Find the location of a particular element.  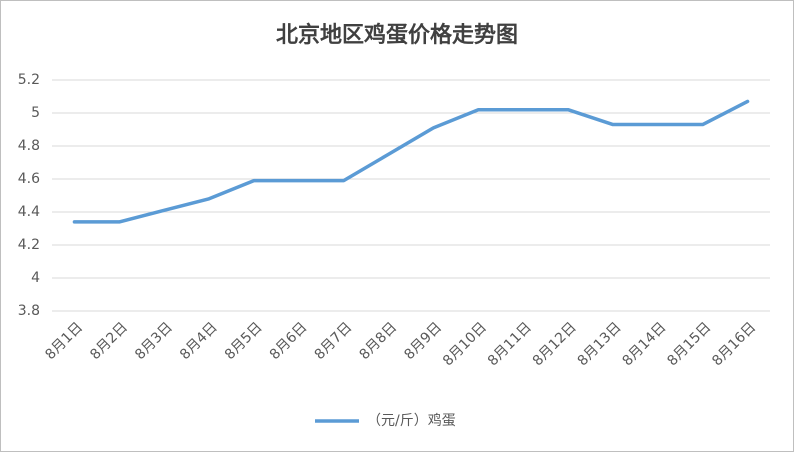

y-tick-label: 4.2 is located at coordinates (29, 245).